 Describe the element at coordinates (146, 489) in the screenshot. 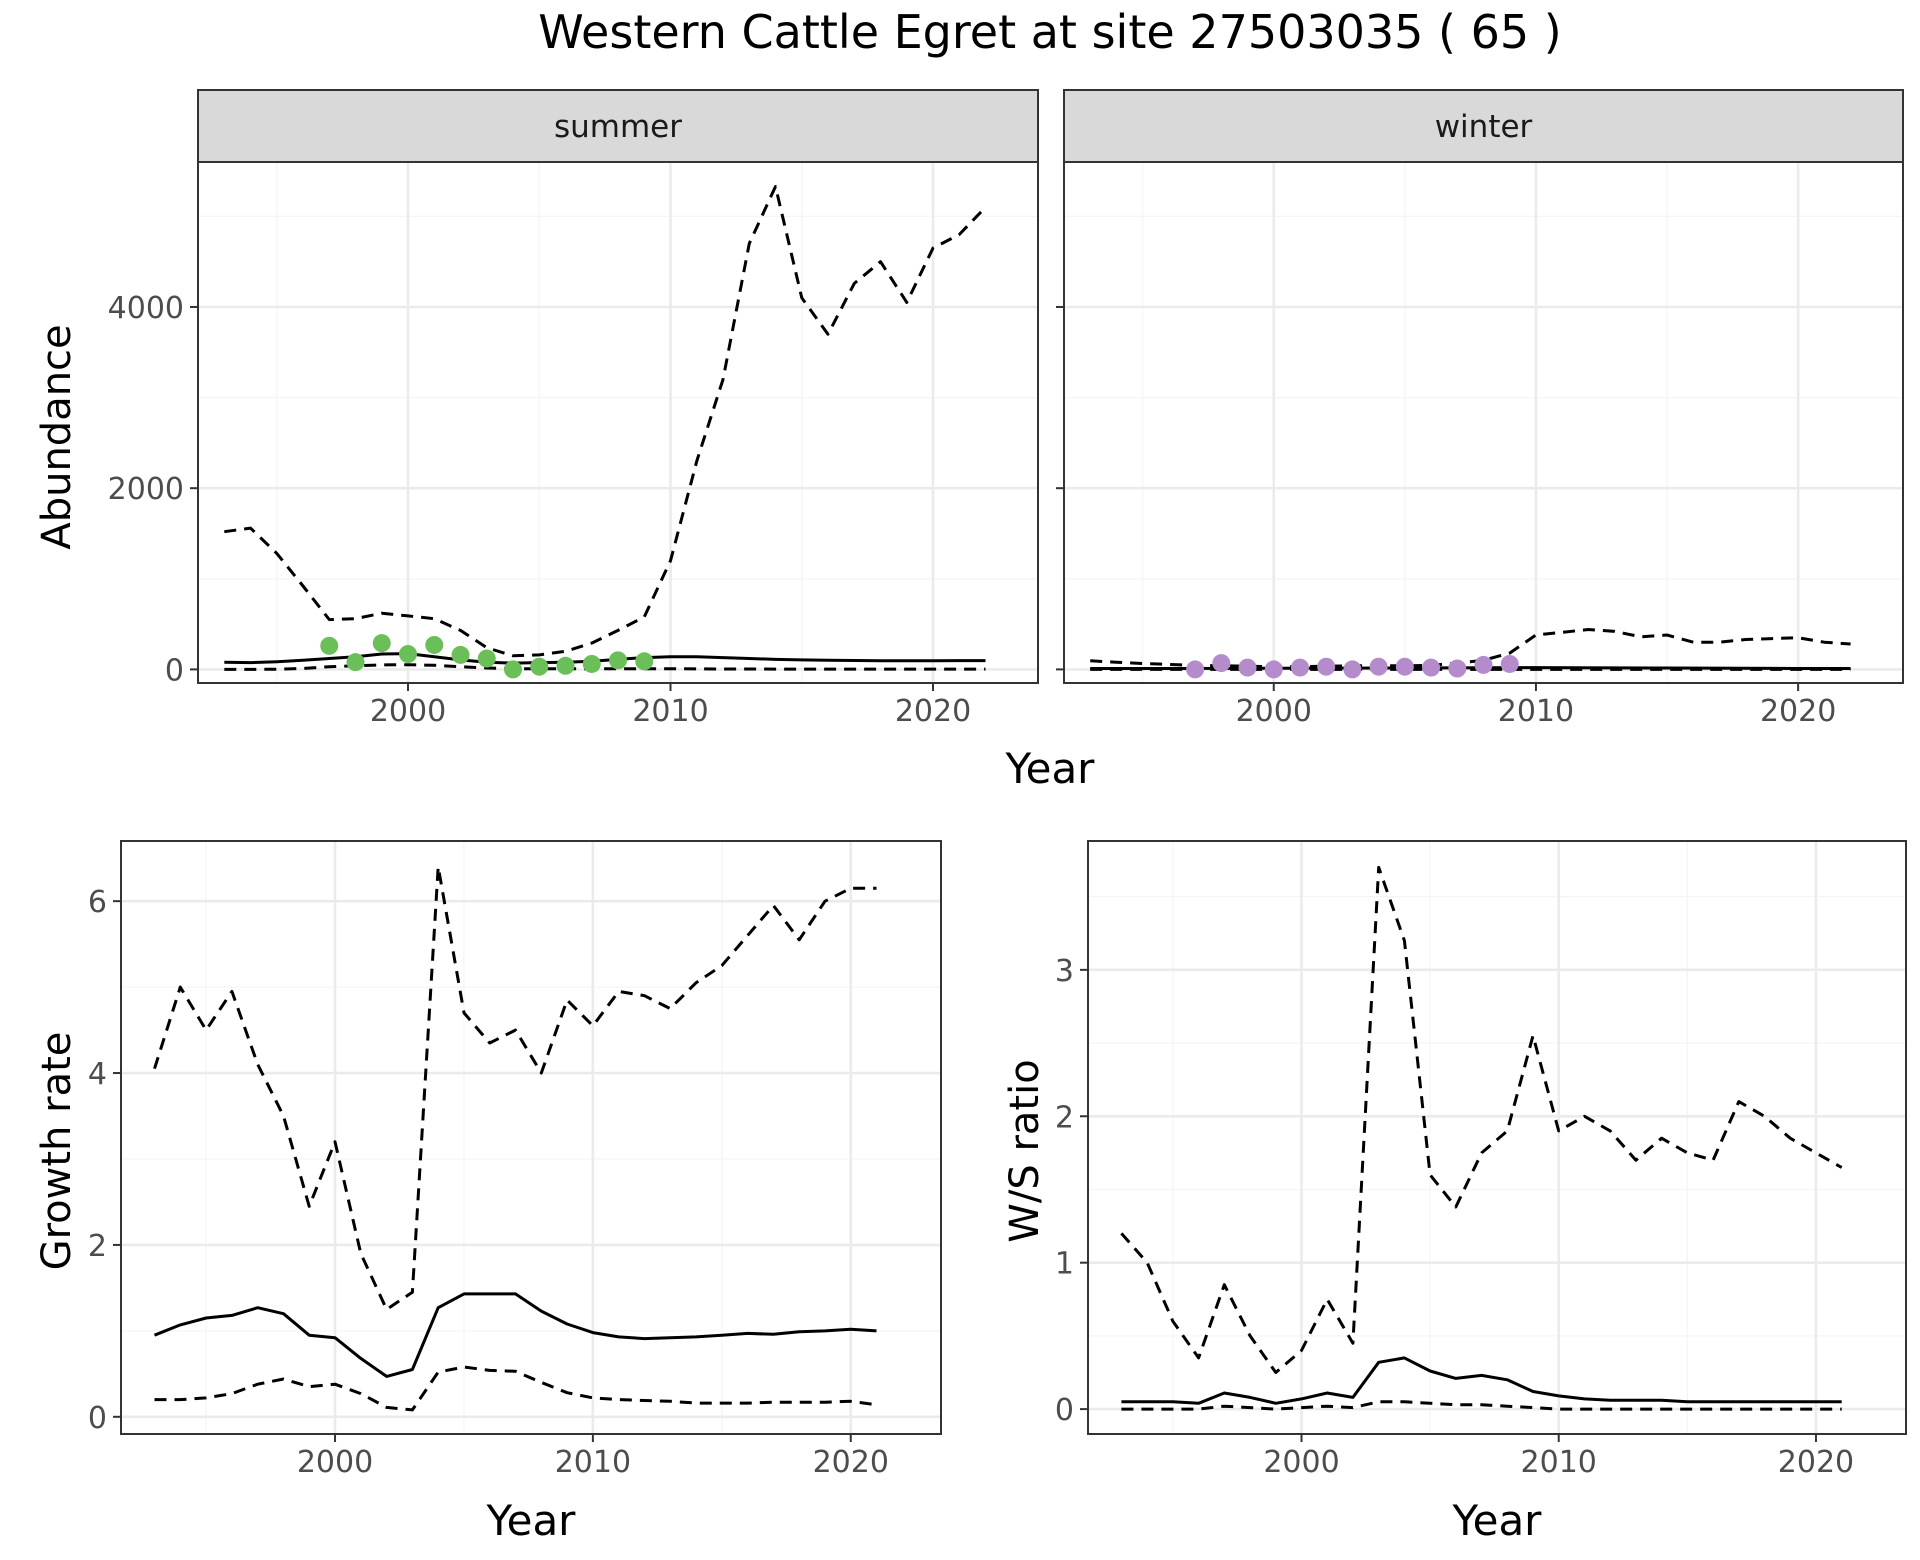

I see `y-tick-label: 2000` at that location.